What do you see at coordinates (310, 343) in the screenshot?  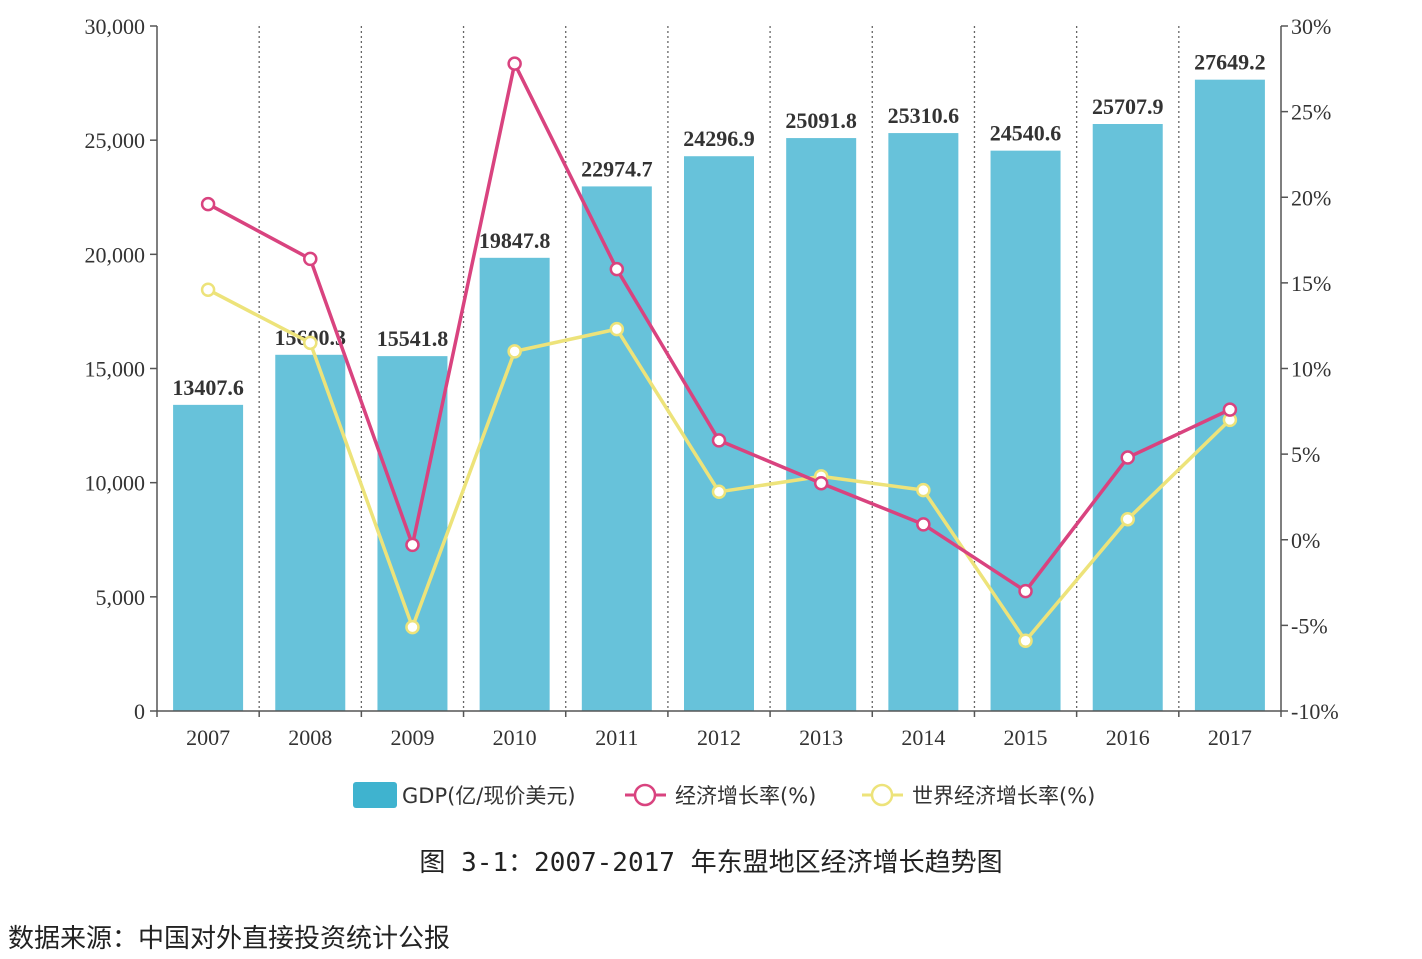 I see `world-growth-point-2008` at bounding box center [310, 343].